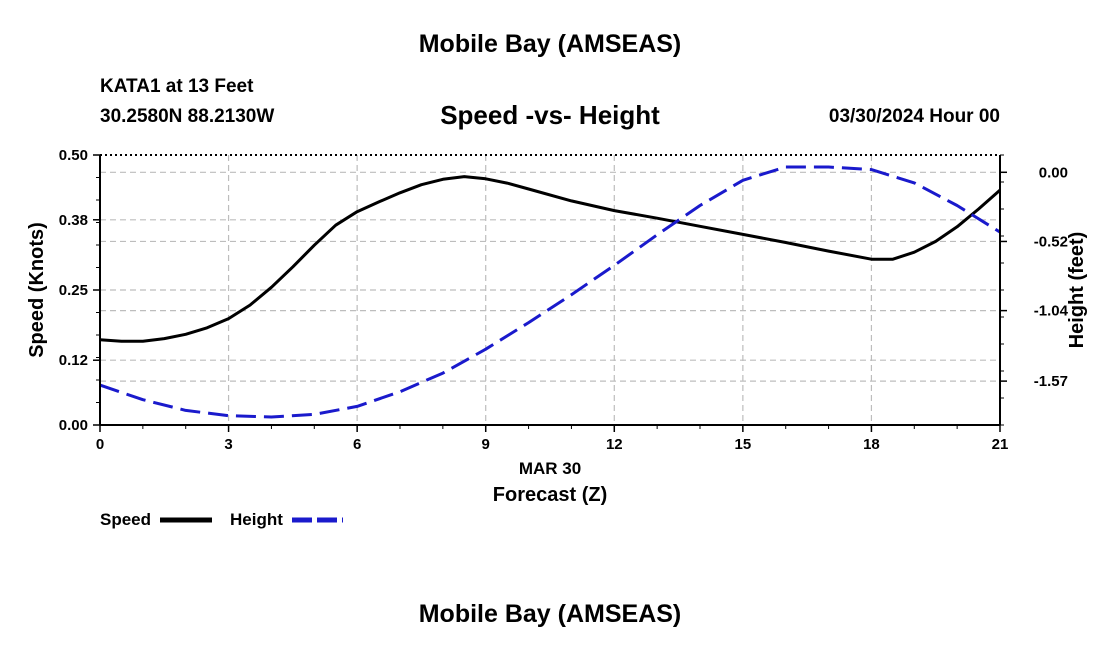  I want to click on y-tick-label: 0.38, so click(73, 220).